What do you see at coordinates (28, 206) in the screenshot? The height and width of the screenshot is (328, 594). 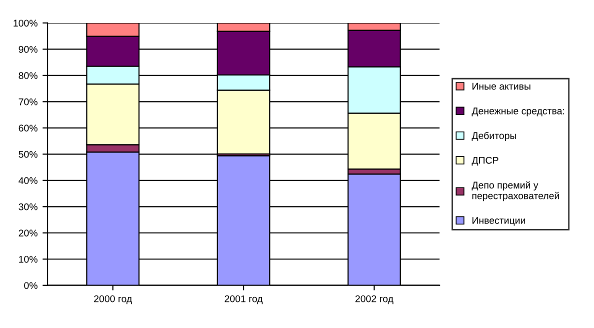 I see `y-tick-label: 30%` at bounding box center [28, 206].